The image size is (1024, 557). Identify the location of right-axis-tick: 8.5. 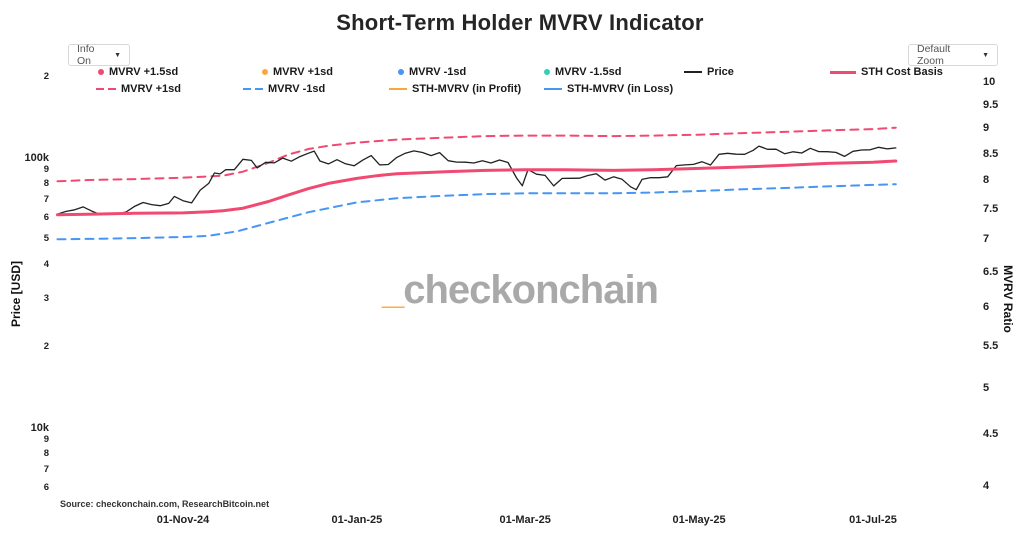
(991, 153).